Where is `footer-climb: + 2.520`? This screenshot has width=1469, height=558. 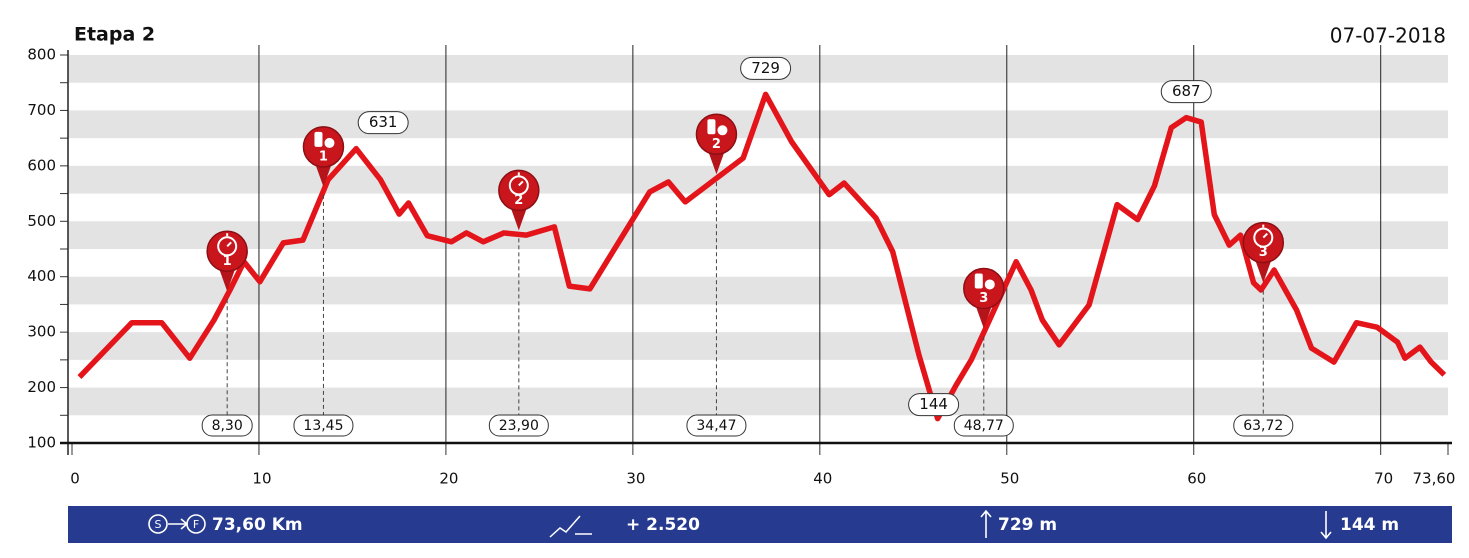
footer-climb: + 2.520 is located at coordinates (663, 525).